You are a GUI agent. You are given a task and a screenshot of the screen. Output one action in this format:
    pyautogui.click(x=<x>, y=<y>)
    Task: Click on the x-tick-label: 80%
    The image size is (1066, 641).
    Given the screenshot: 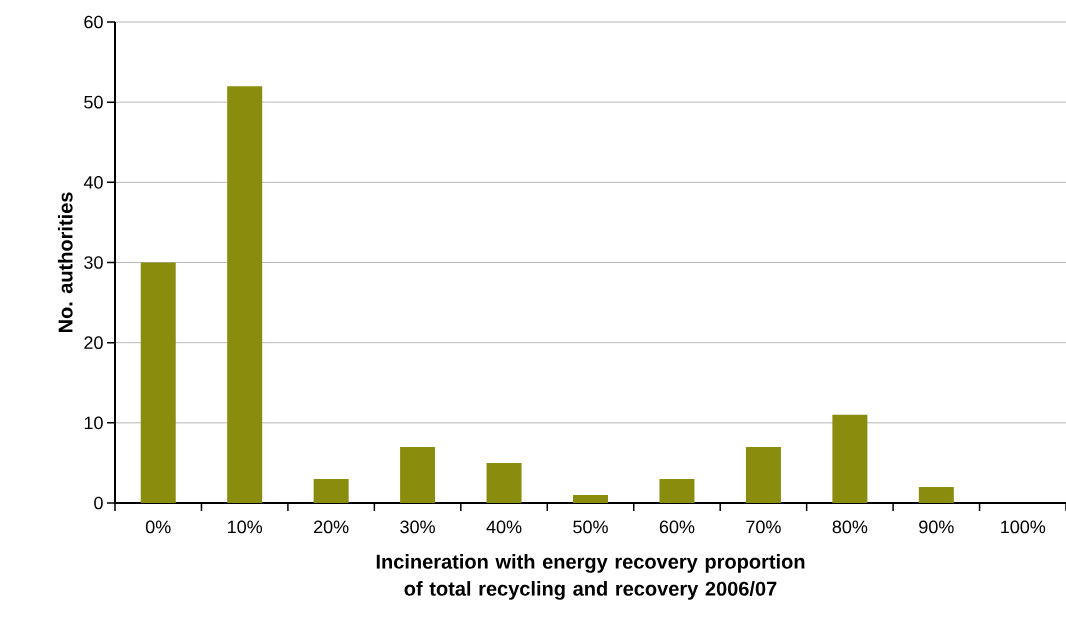 What is the action you would take?
    pyautogui.click(x=850, y=527)
    